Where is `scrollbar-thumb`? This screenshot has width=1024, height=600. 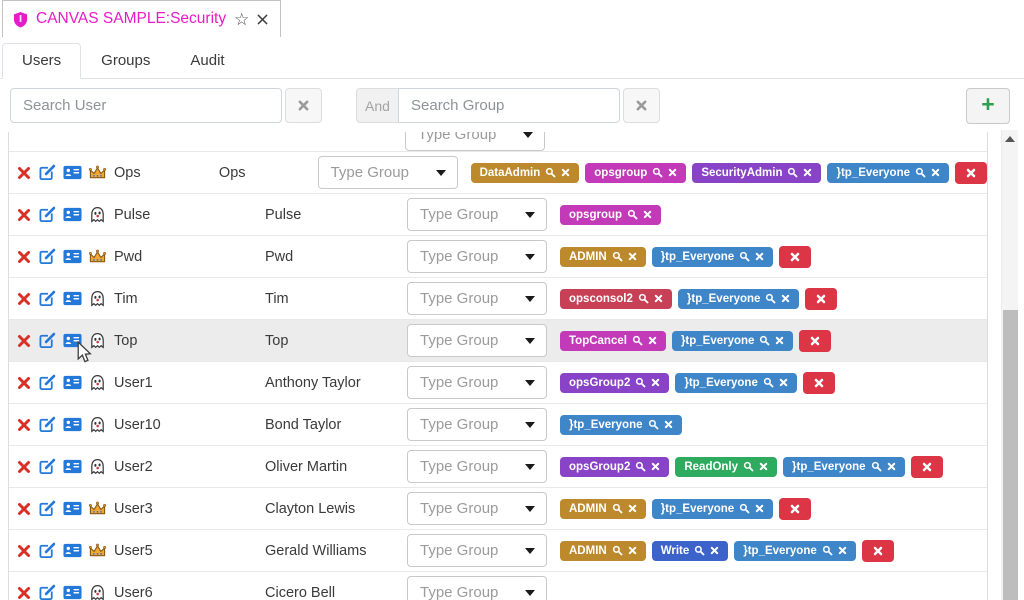 scrollbar-thumb is located at coordinates (1010, 455).